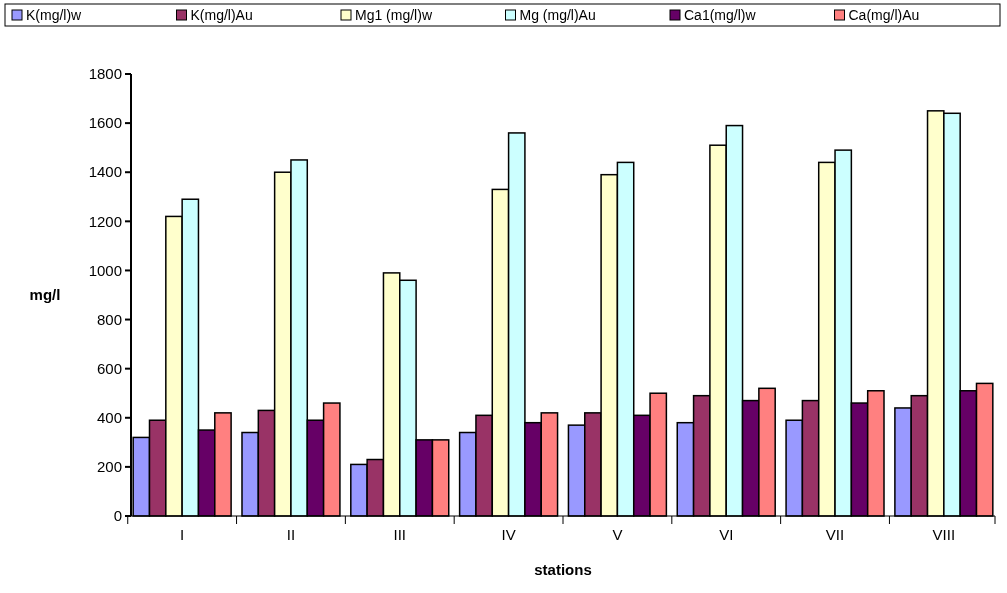 Image resolution: width=1007 pixels, height=593 pixels. Describe the element at coordinates (109, 467) in the screenshot. I see `y-tick-label: 200` at that location.